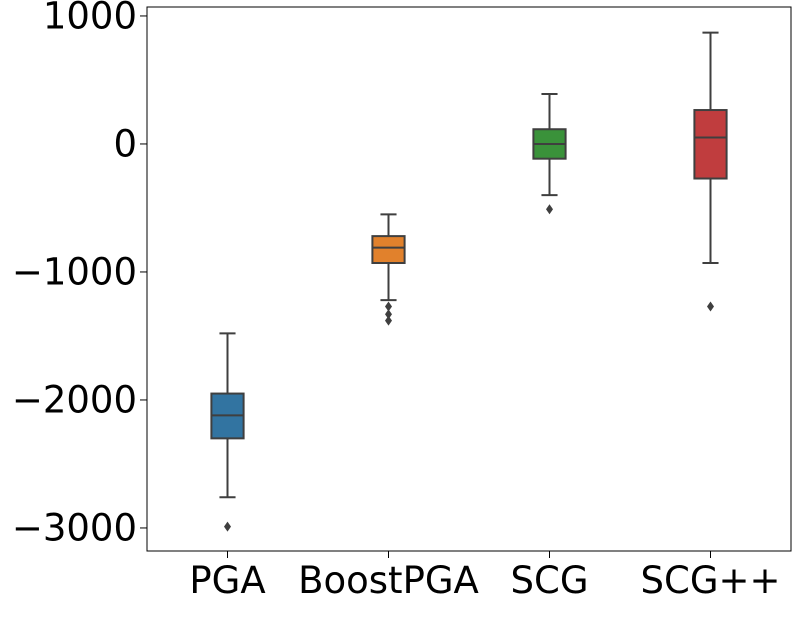 This screenshot has height=620, width=799. Describe the element at coordinates (74, 527) in the screenshot. I see `y-tick-label: −3000` at that location.